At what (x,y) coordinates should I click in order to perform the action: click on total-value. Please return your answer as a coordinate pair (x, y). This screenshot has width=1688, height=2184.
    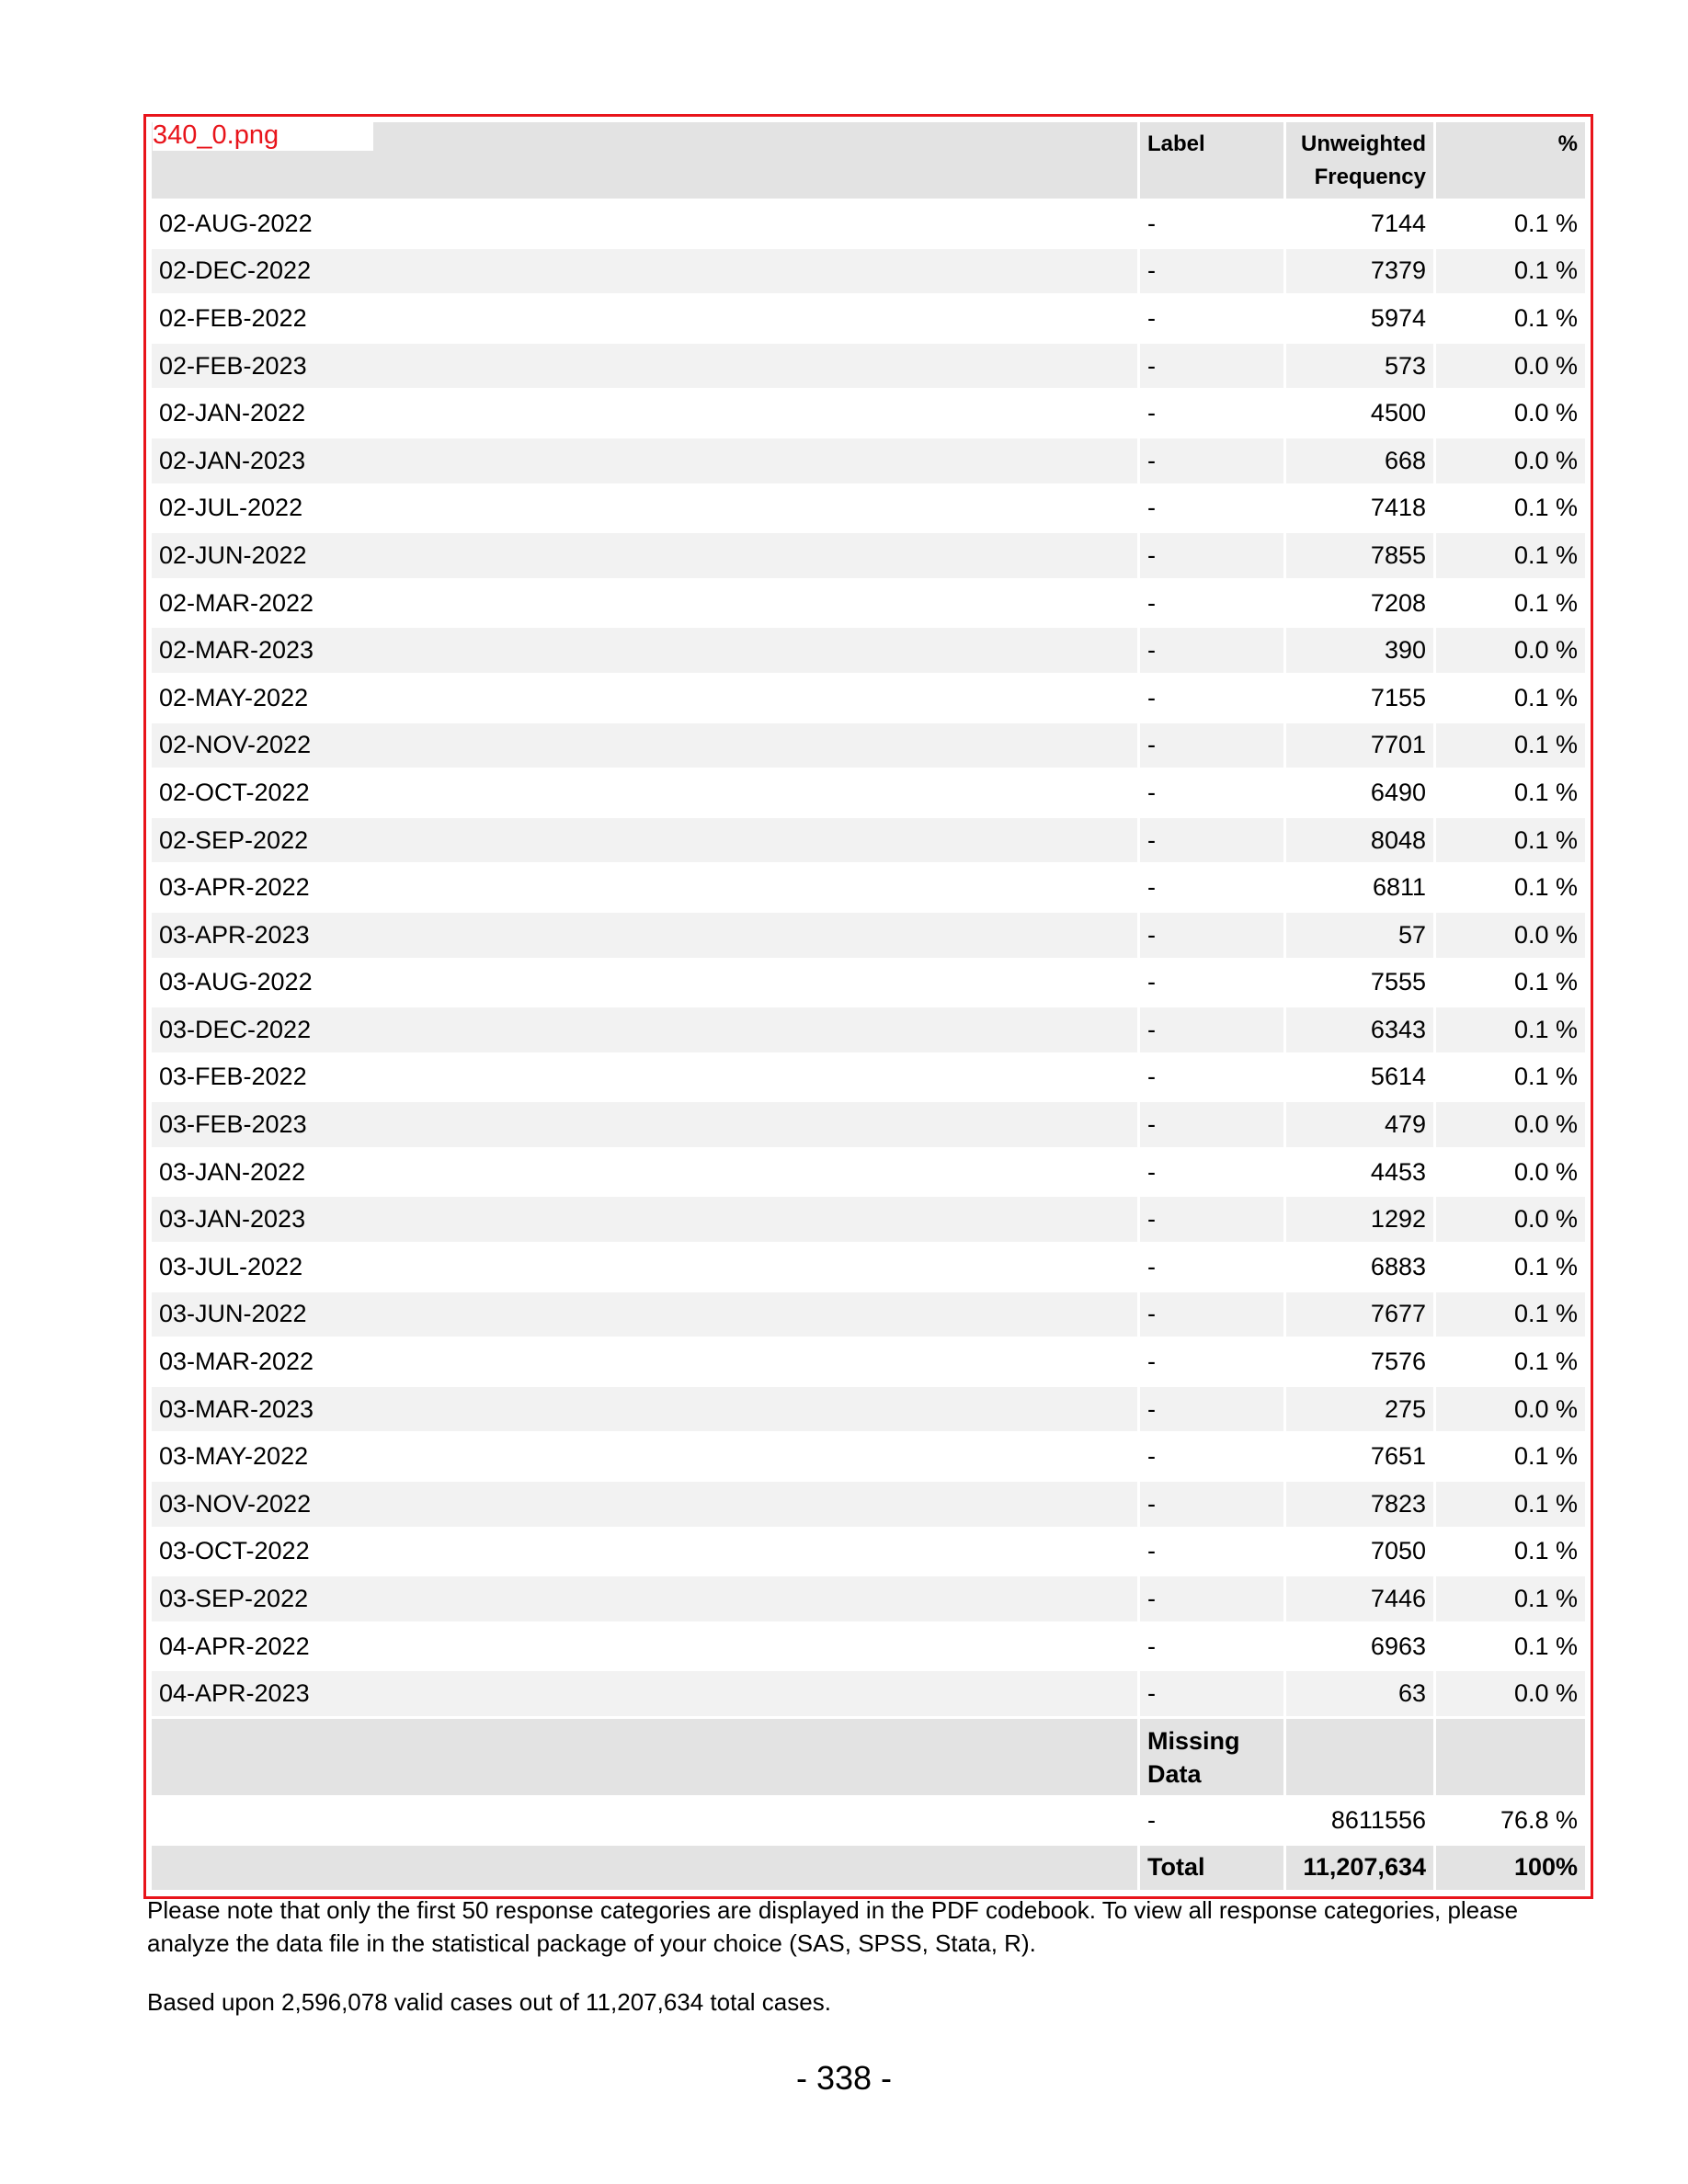
    Looking at the image, I should click on (645, 1868).